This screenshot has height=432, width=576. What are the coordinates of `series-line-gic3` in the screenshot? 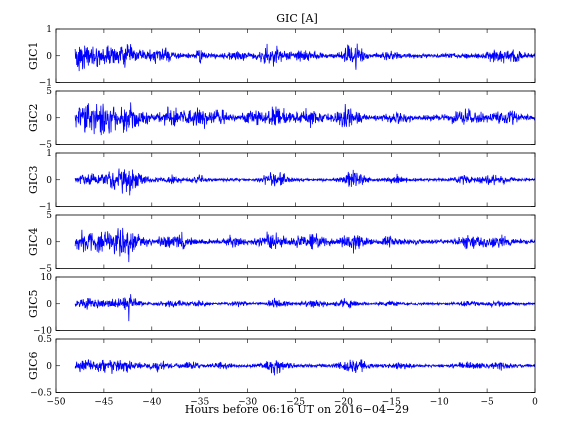 It's located at (304, 182).